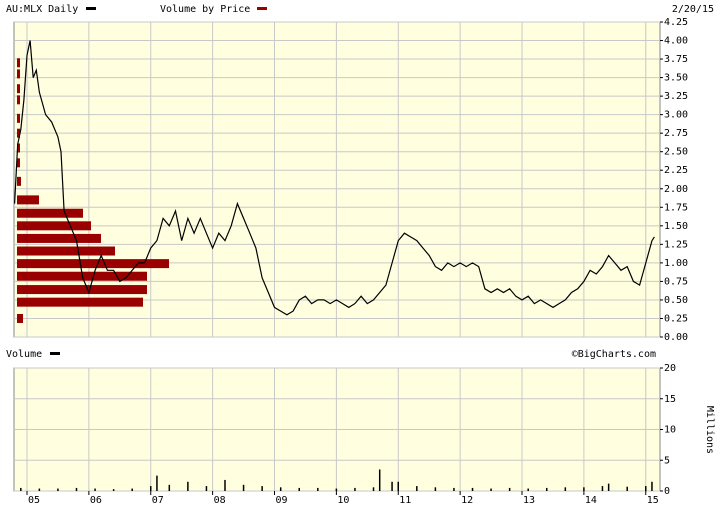 This screenshot has height=510, width=720. What do you see at coordinates (676, 133) in the screenshot?
I see `y-tick-label: 2.75` at bounding box center [676, 133].